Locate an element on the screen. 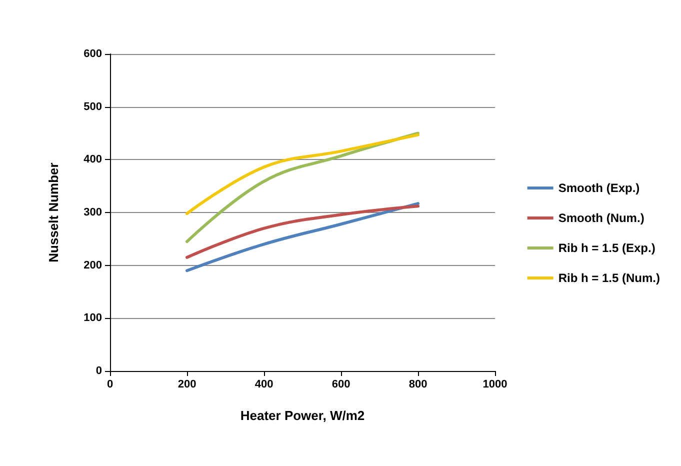  y-tick-label: 400 is located at coordinates (93, 160).